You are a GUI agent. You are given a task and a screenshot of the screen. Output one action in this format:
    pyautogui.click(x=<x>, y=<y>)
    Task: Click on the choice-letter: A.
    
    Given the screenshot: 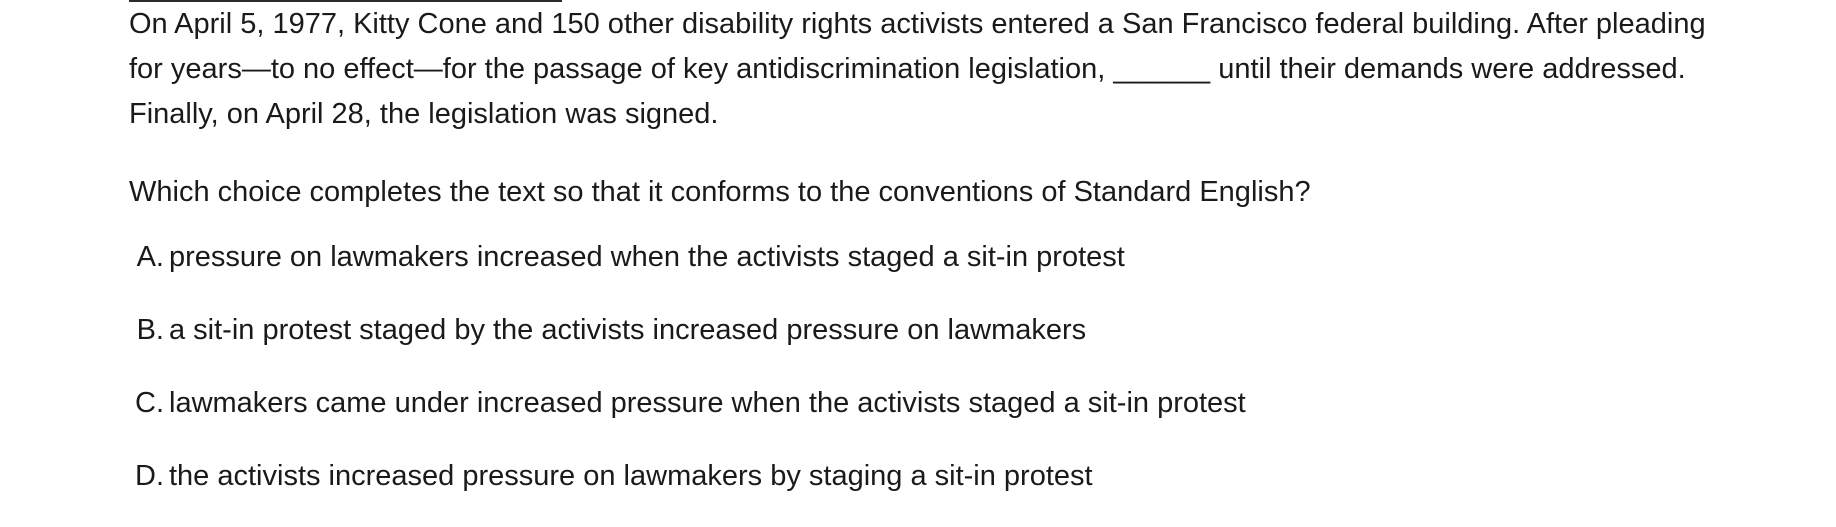 What is the action you would take?
    pyautogui.click(x=150, y=257)
    